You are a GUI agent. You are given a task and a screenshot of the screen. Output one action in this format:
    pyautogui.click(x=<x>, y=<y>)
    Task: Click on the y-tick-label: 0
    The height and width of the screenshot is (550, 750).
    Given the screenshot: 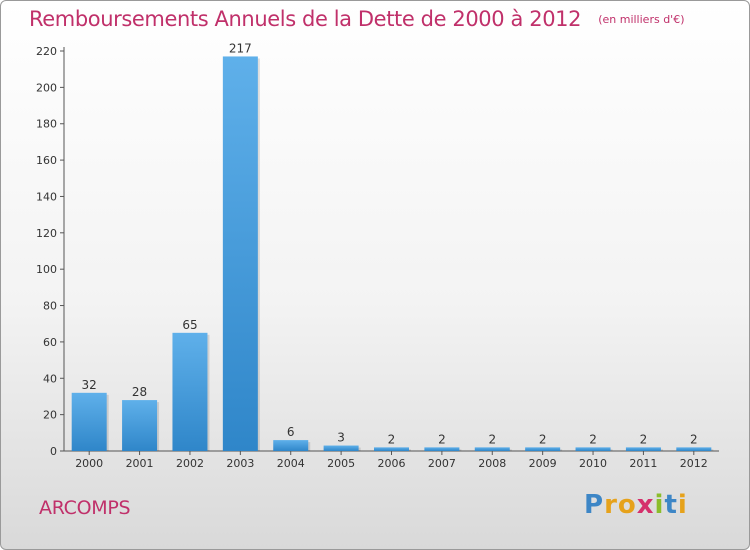 What is the action you would take?
    pyautogui.click(x=53, y=451)
    